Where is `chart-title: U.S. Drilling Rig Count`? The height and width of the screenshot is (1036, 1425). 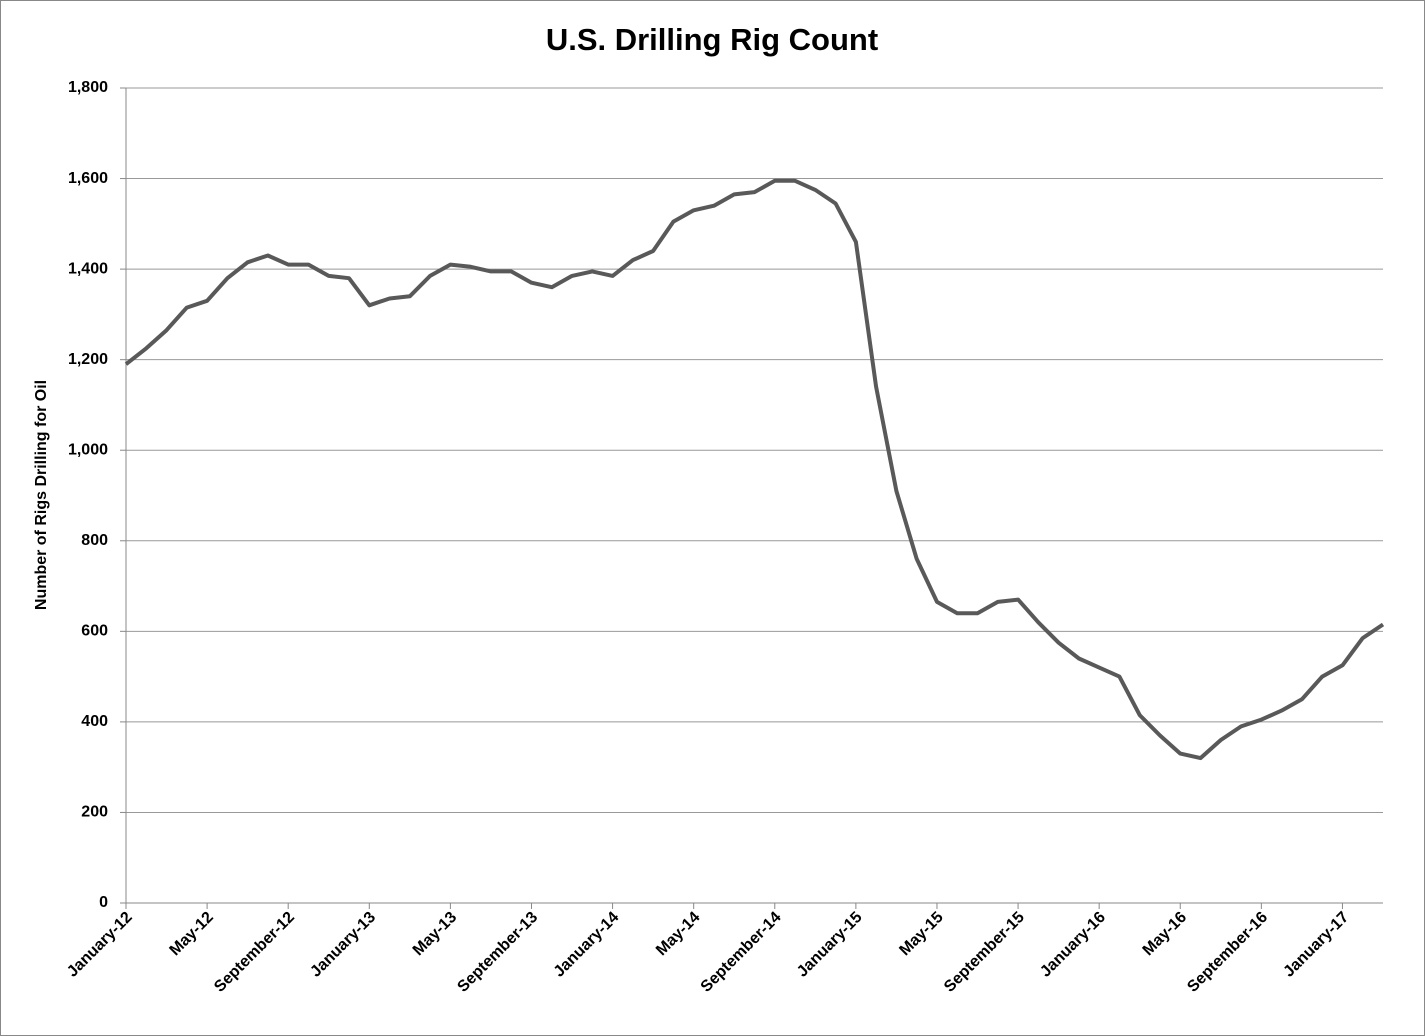
chart-title: U.S. Drilling Rig Count is located at coordinates (712, 39).